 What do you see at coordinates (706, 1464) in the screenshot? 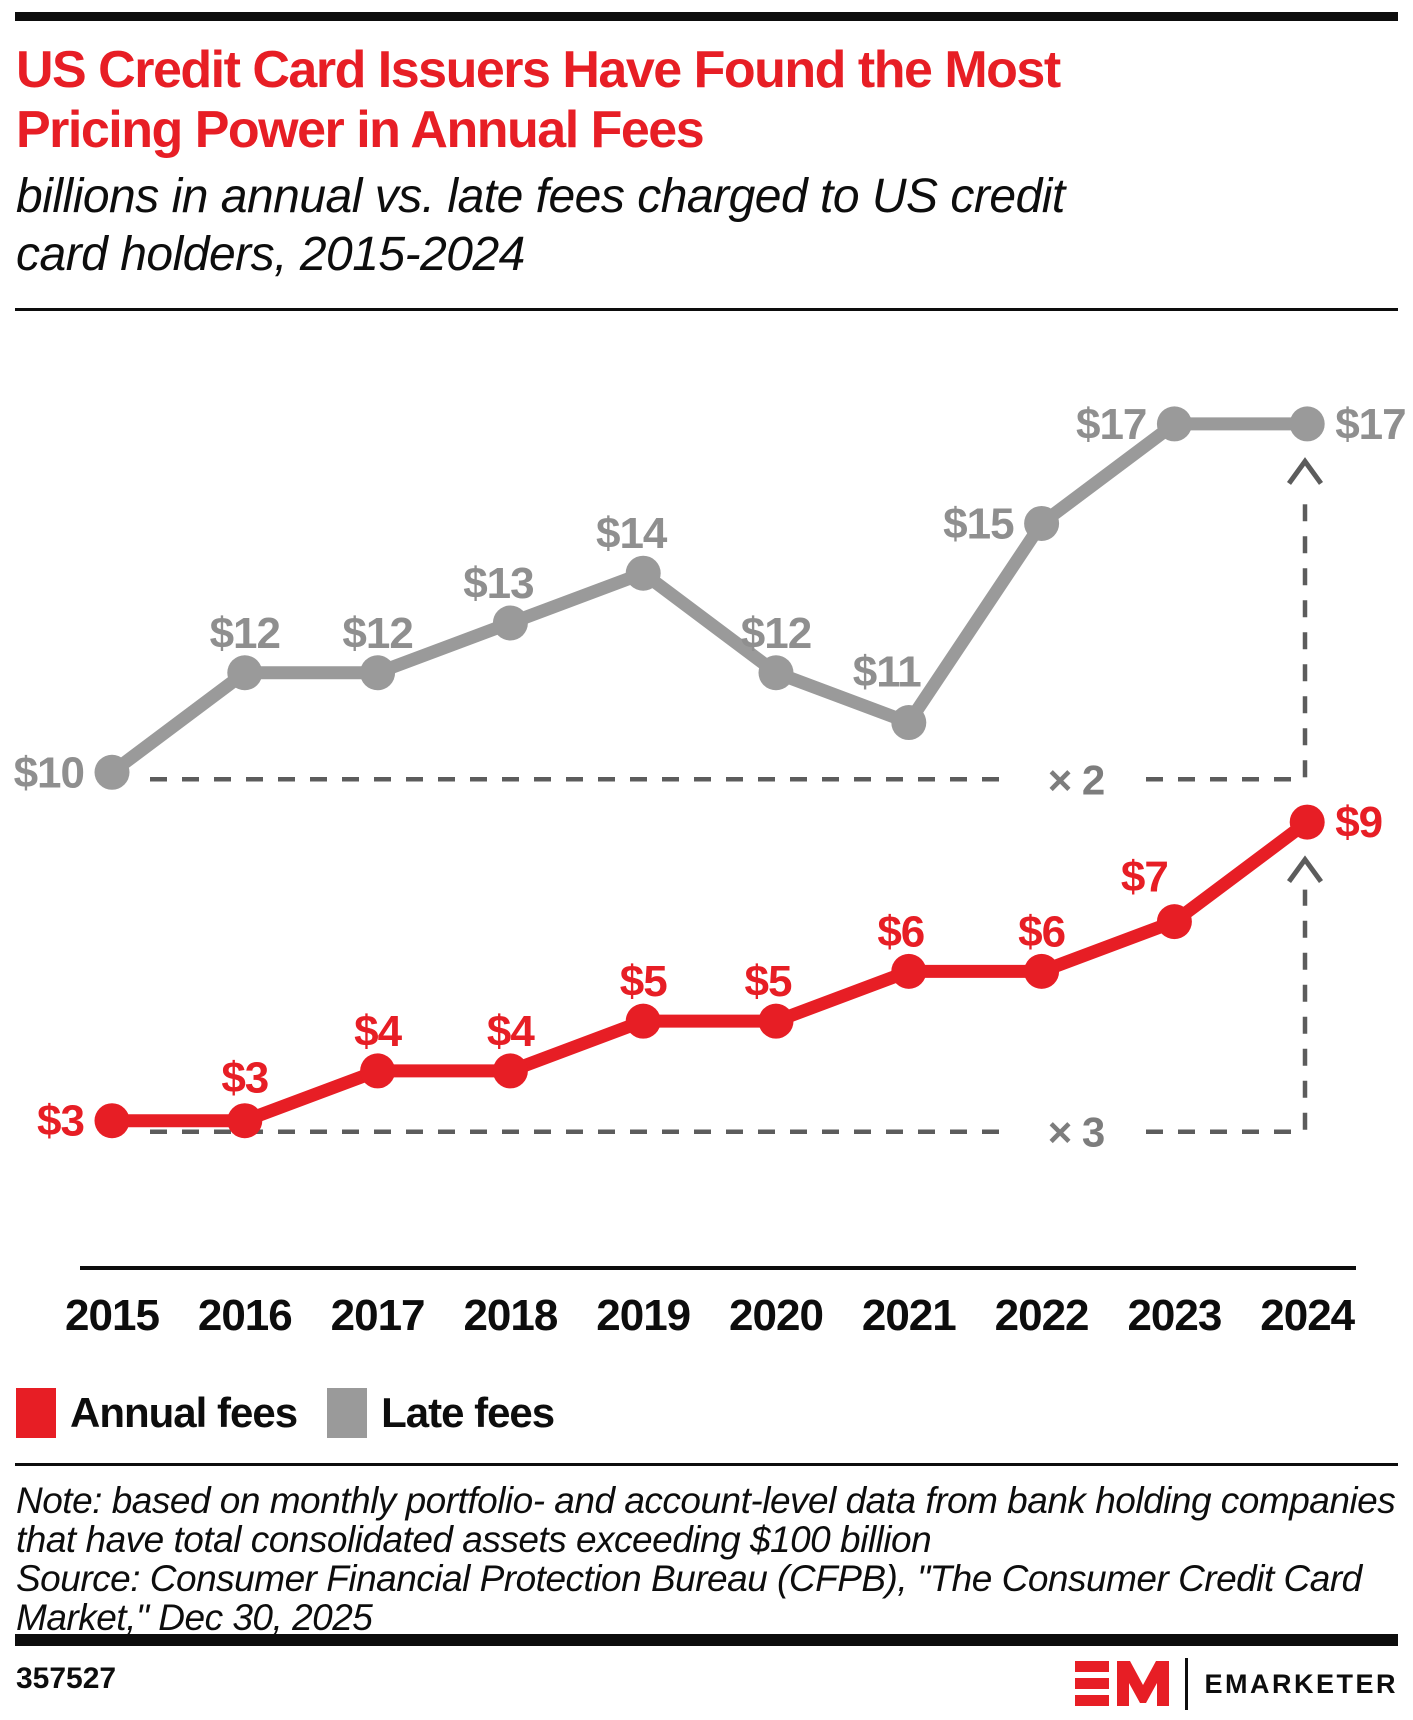
I see `notes-divider` at bounding box center [706, 1464].